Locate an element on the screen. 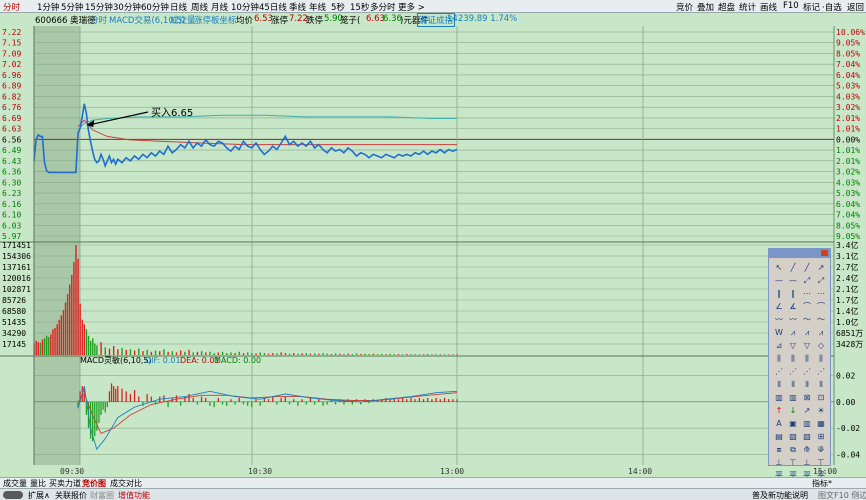  draw-tool-21: ⩘ is located at coordinates (793, 332).